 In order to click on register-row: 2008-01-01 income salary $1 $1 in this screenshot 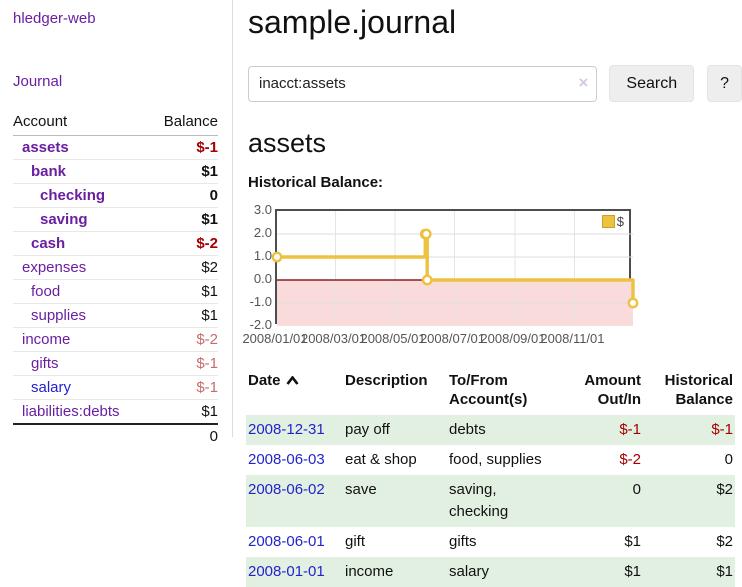, I will do `click(490, 572)`.